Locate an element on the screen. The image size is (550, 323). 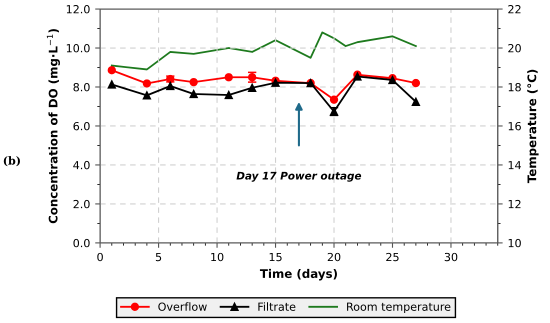
y2-tick-label: 12 is located at coordinates (514, 204).